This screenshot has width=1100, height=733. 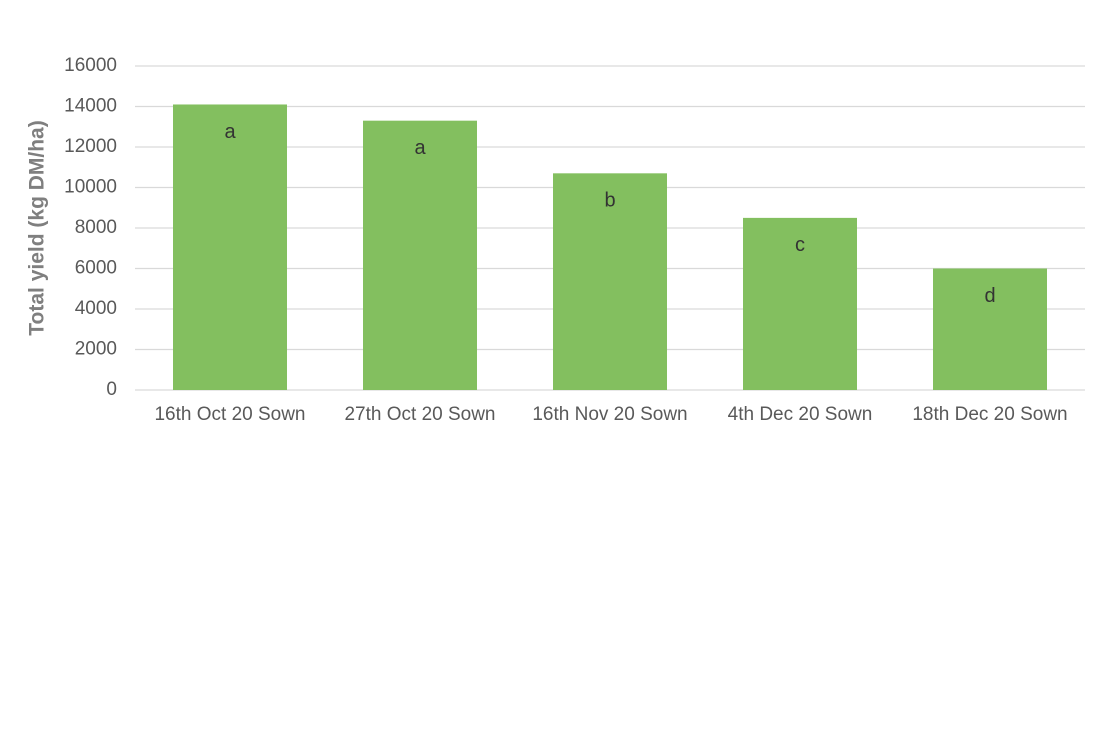 What do you see at coordinates (111, 389) in the screenshot?
I see `y-tick-label: 0` at bounding box center [111, 389].